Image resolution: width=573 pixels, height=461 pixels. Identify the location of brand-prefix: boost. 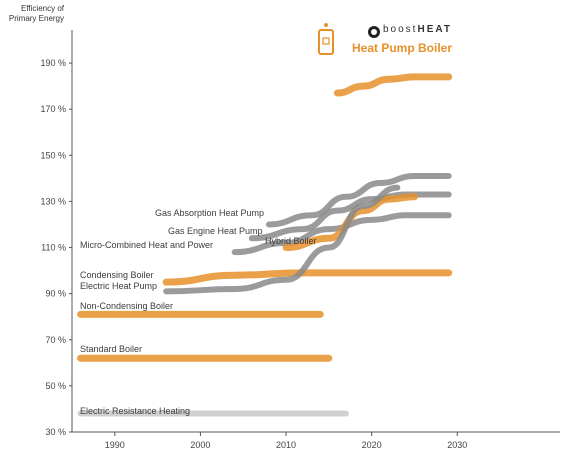
(400, 29).